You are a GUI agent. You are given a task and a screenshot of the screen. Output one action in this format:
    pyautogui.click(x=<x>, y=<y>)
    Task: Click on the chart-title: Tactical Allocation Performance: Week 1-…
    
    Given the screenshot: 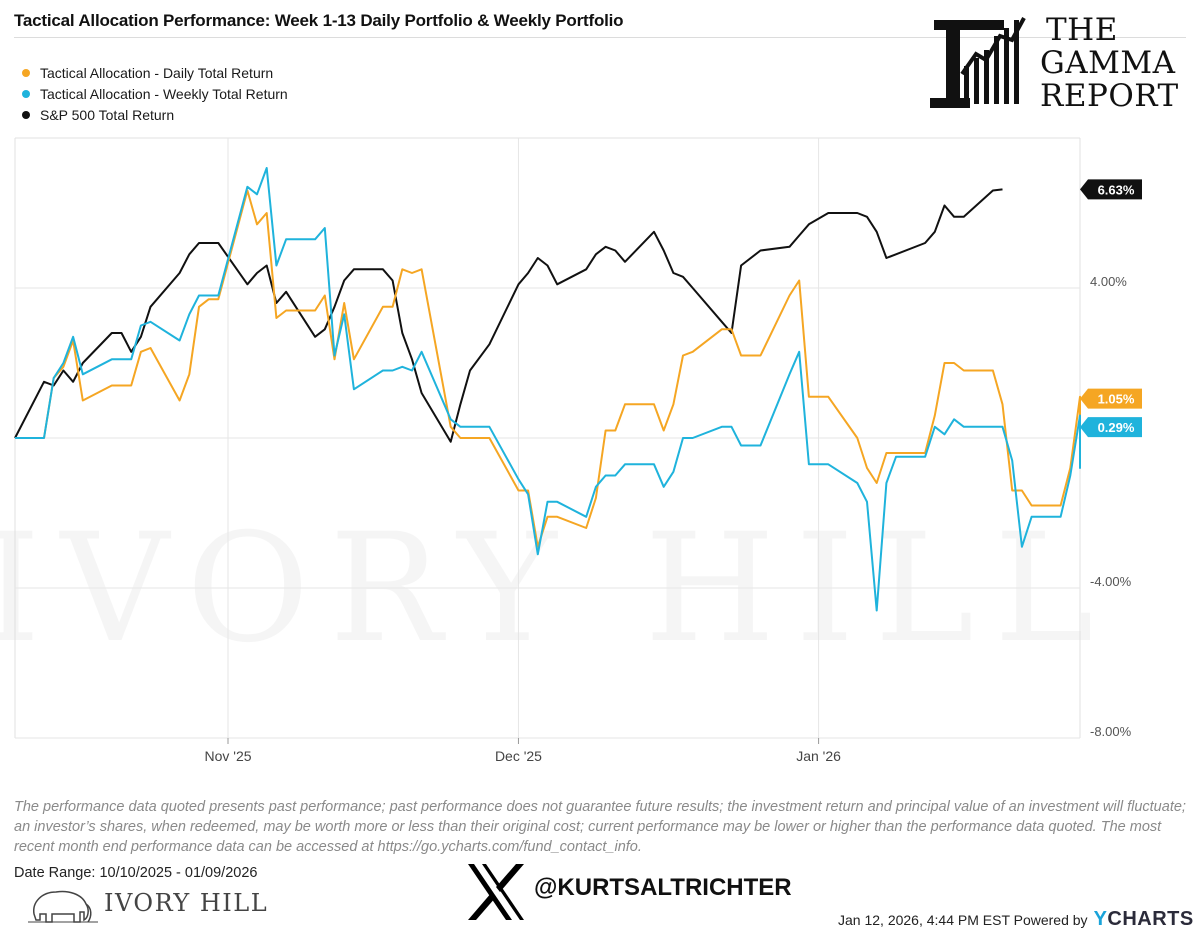 What is the action you would take?
    pyautogui.click(x=319, y=20)
    